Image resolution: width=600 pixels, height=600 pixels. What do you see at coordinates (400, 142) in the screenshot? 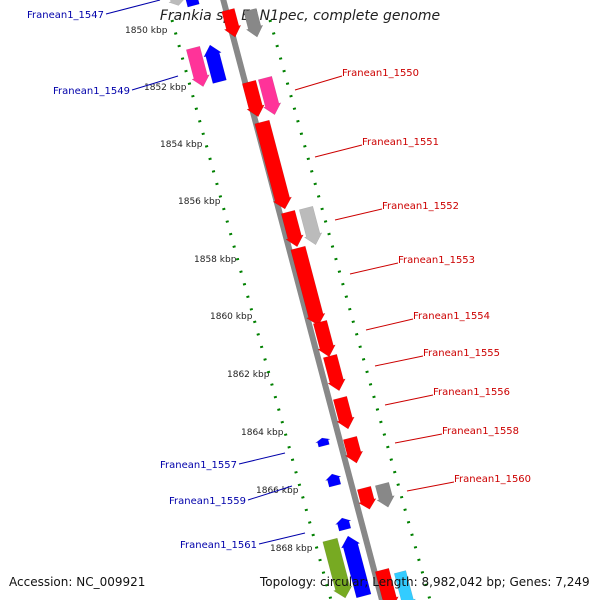
I see `gene-label: Franean1_1551` at bounding box center [400, 142].